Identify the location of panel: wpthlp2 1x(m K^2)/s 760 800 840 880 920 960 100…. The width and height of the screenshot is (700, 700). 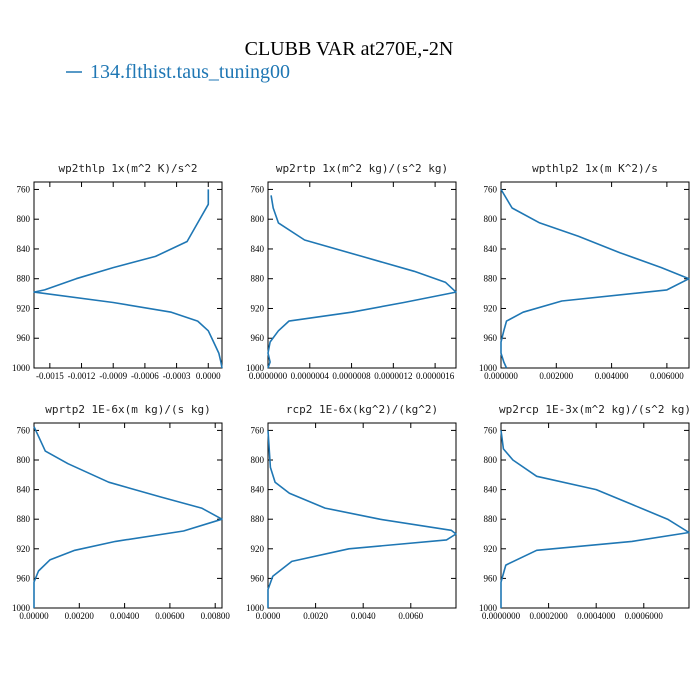
(584, 271).